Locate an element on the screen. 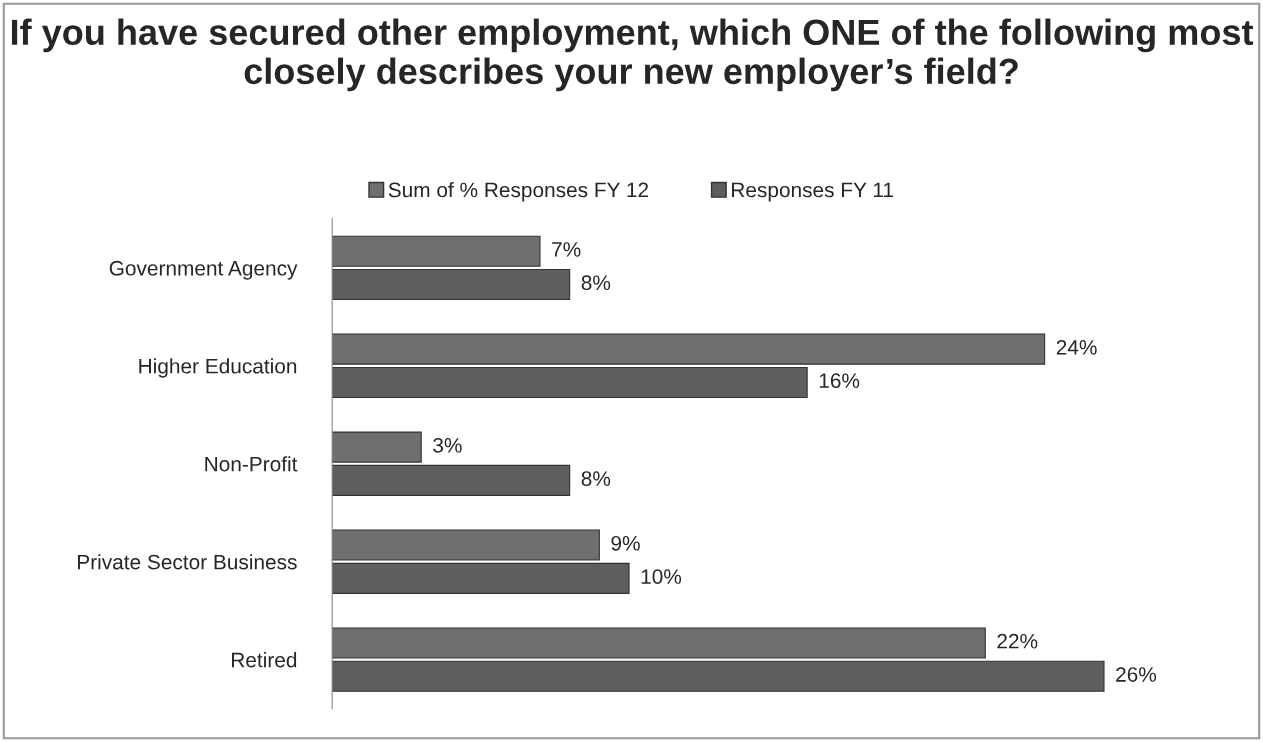 This screenshot has height=742, width=1263. legend-label: Sum of % Responses FY 12 is located at coordinates (518, 192).